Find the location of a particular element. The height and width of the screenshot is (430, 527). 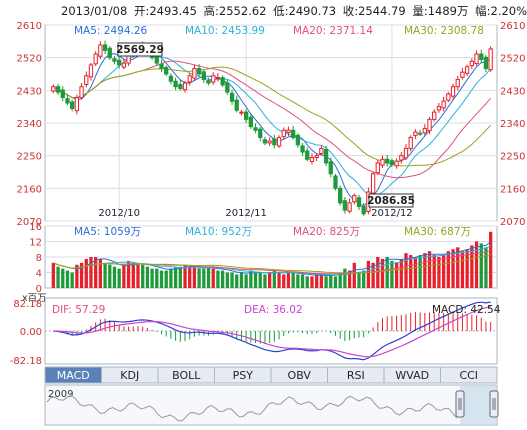

price-y-tick-right: 2430 is located at coordinates (512, 91).